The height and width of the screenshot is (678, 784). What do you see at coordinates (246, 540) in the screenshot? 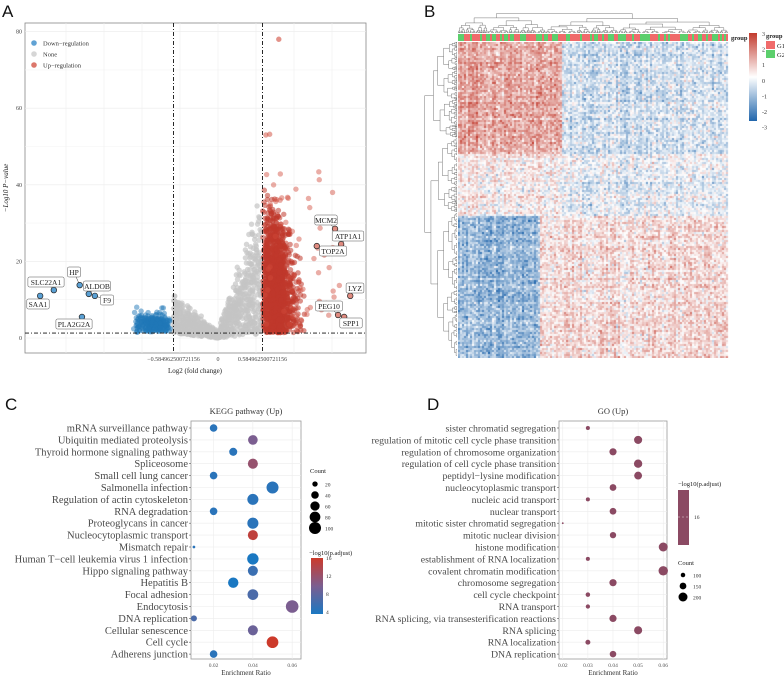
I see `plot-frame` at bounding box center [246, 540].